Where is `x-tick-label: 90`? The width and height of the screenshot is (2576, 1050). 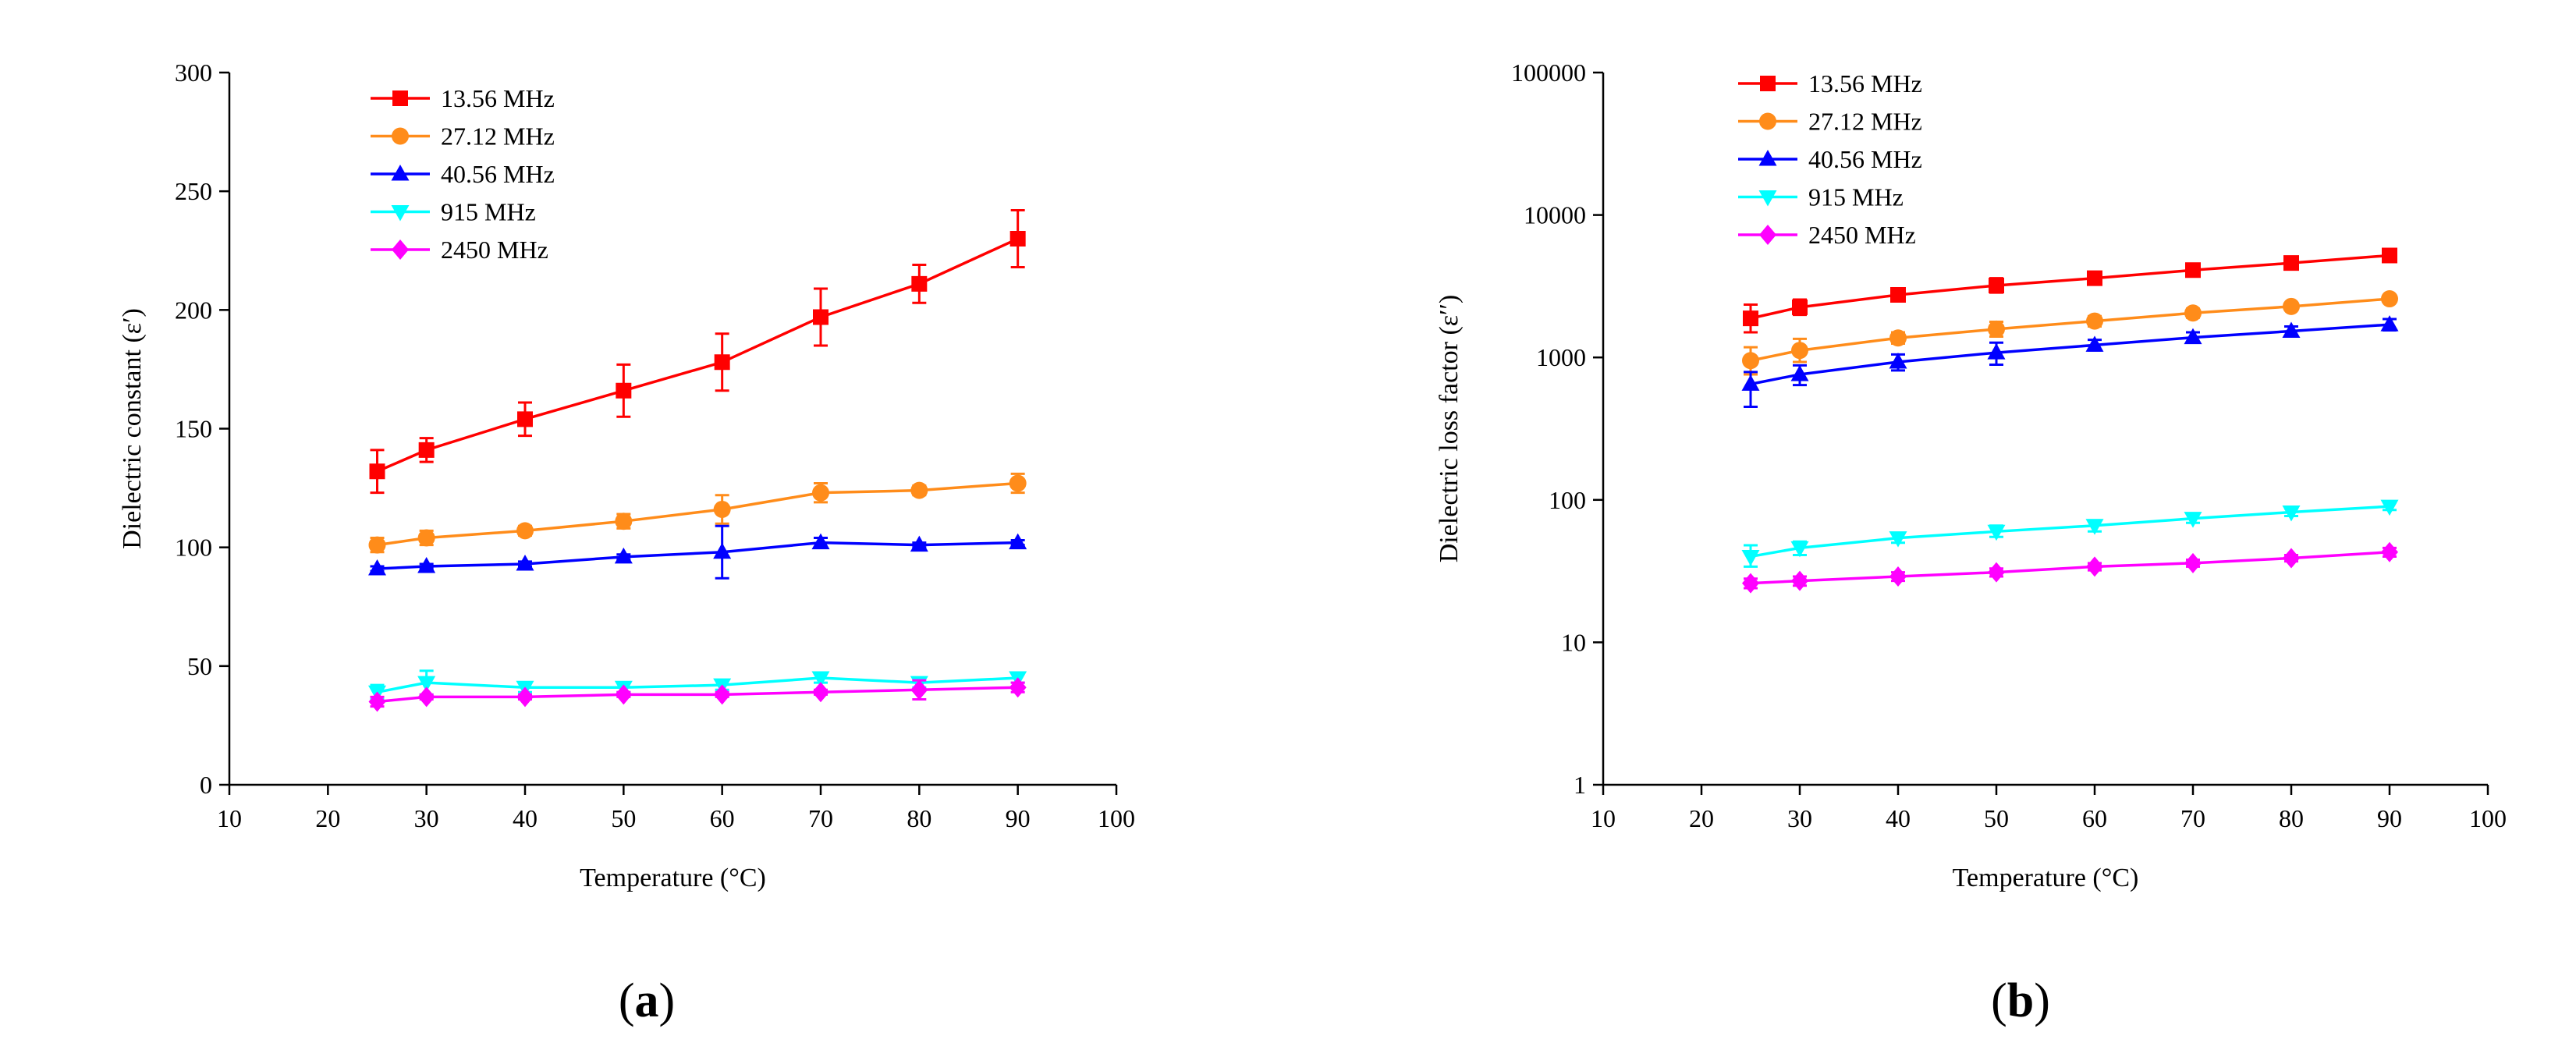
x-tick-label: 90 is located at coordinates (1018, 818).